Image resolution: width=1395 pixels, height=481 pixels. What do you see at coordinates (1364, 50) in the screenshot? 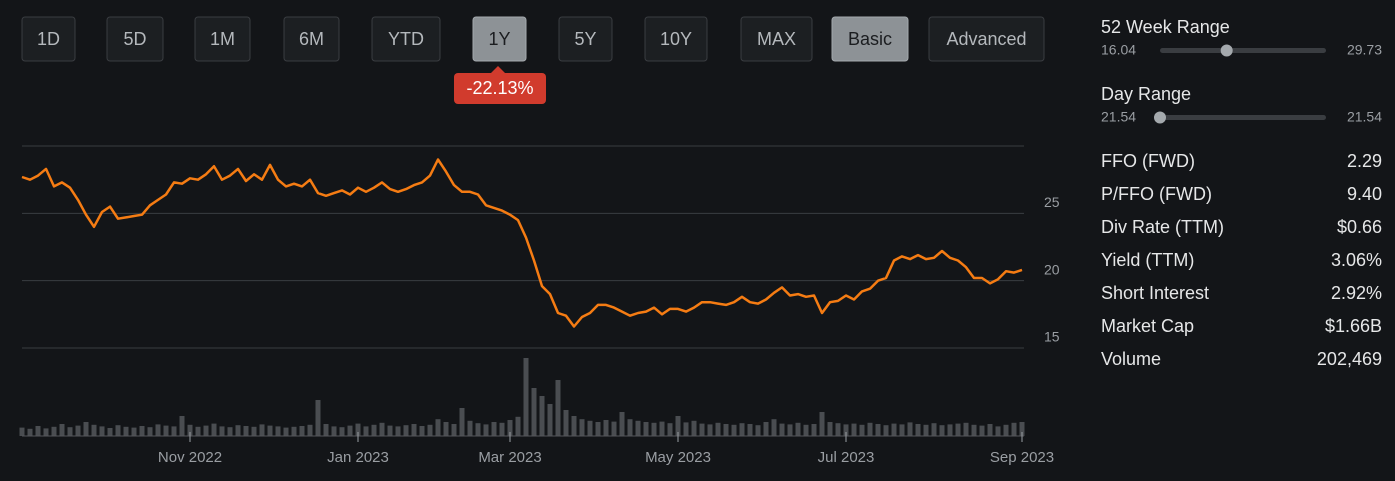
I see `range-high: 29.73` at bounding box center [1364, 50].